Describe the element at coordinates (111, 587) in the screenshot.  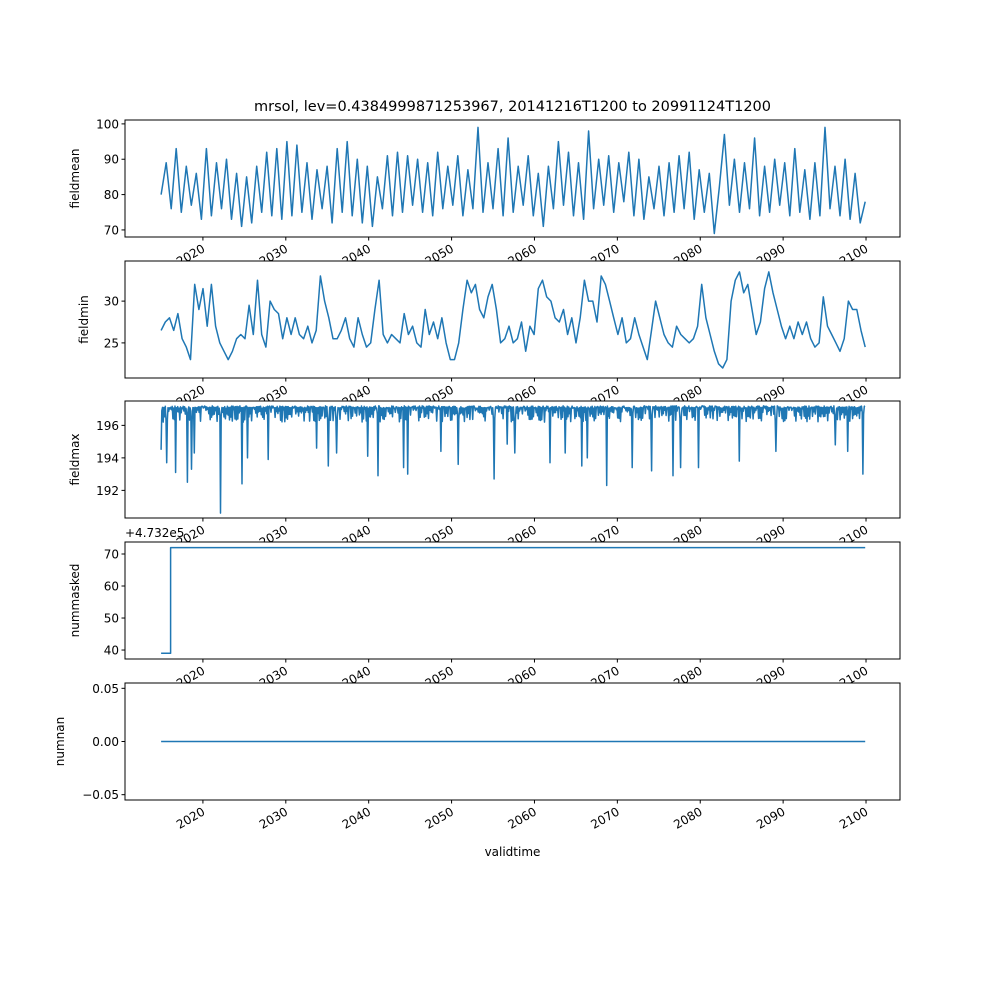
I see `y-tick-label: 60` at that location.